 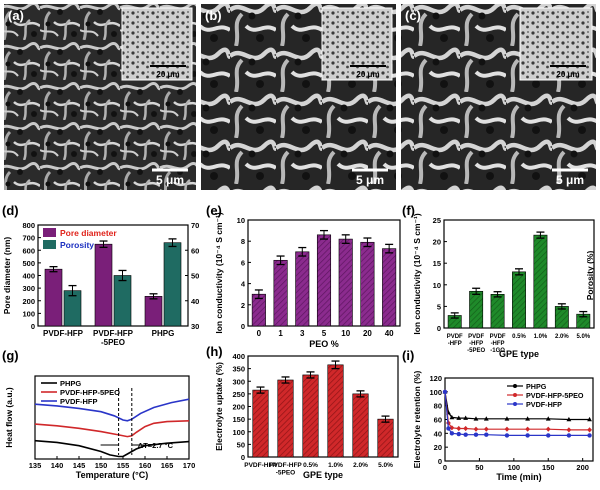 I want to click on x-tick-label: PHPG, so click(x=163, y=333).